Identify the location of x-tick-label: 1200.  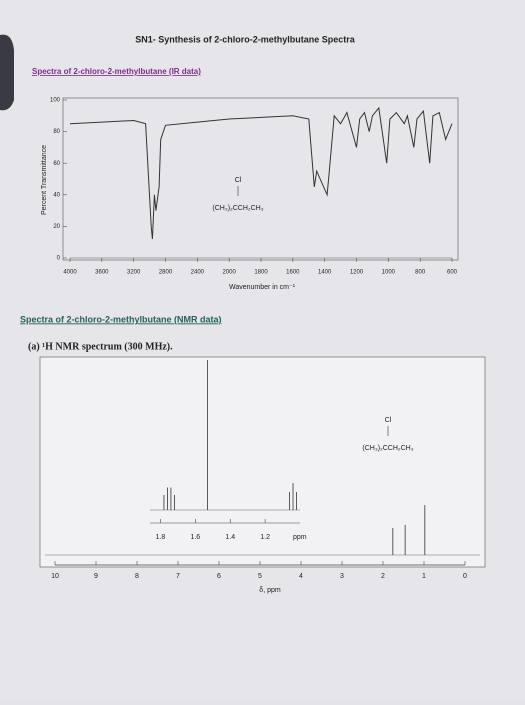
(357, 273).